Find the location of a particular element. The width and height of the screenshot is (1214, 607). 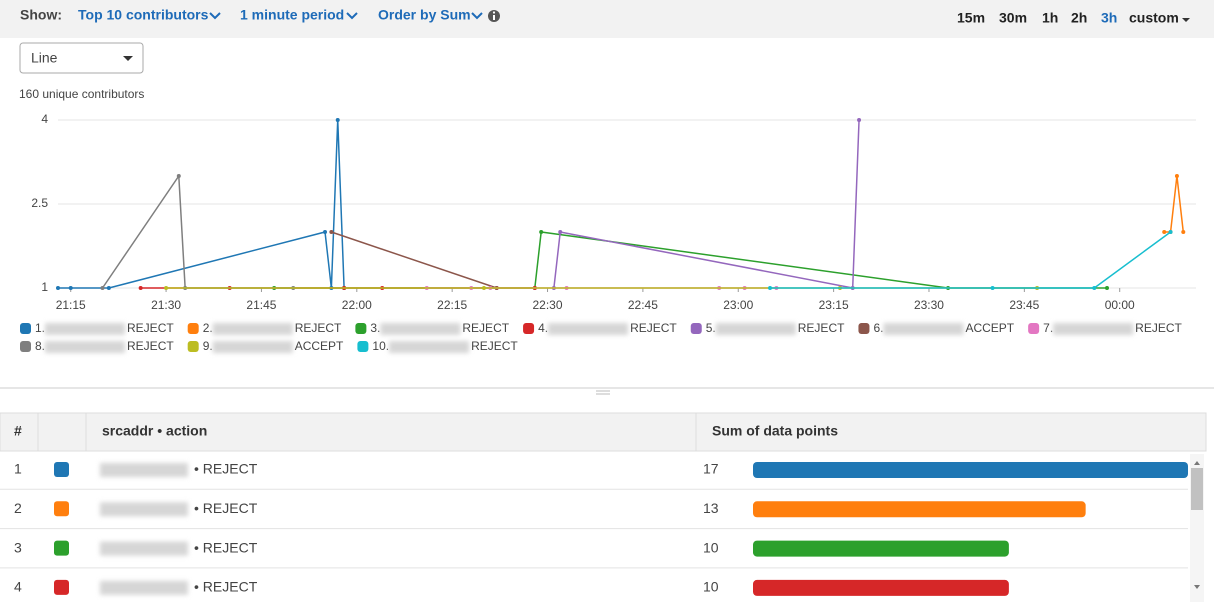

view-select-value: Line is located at coordinates (44, 58).